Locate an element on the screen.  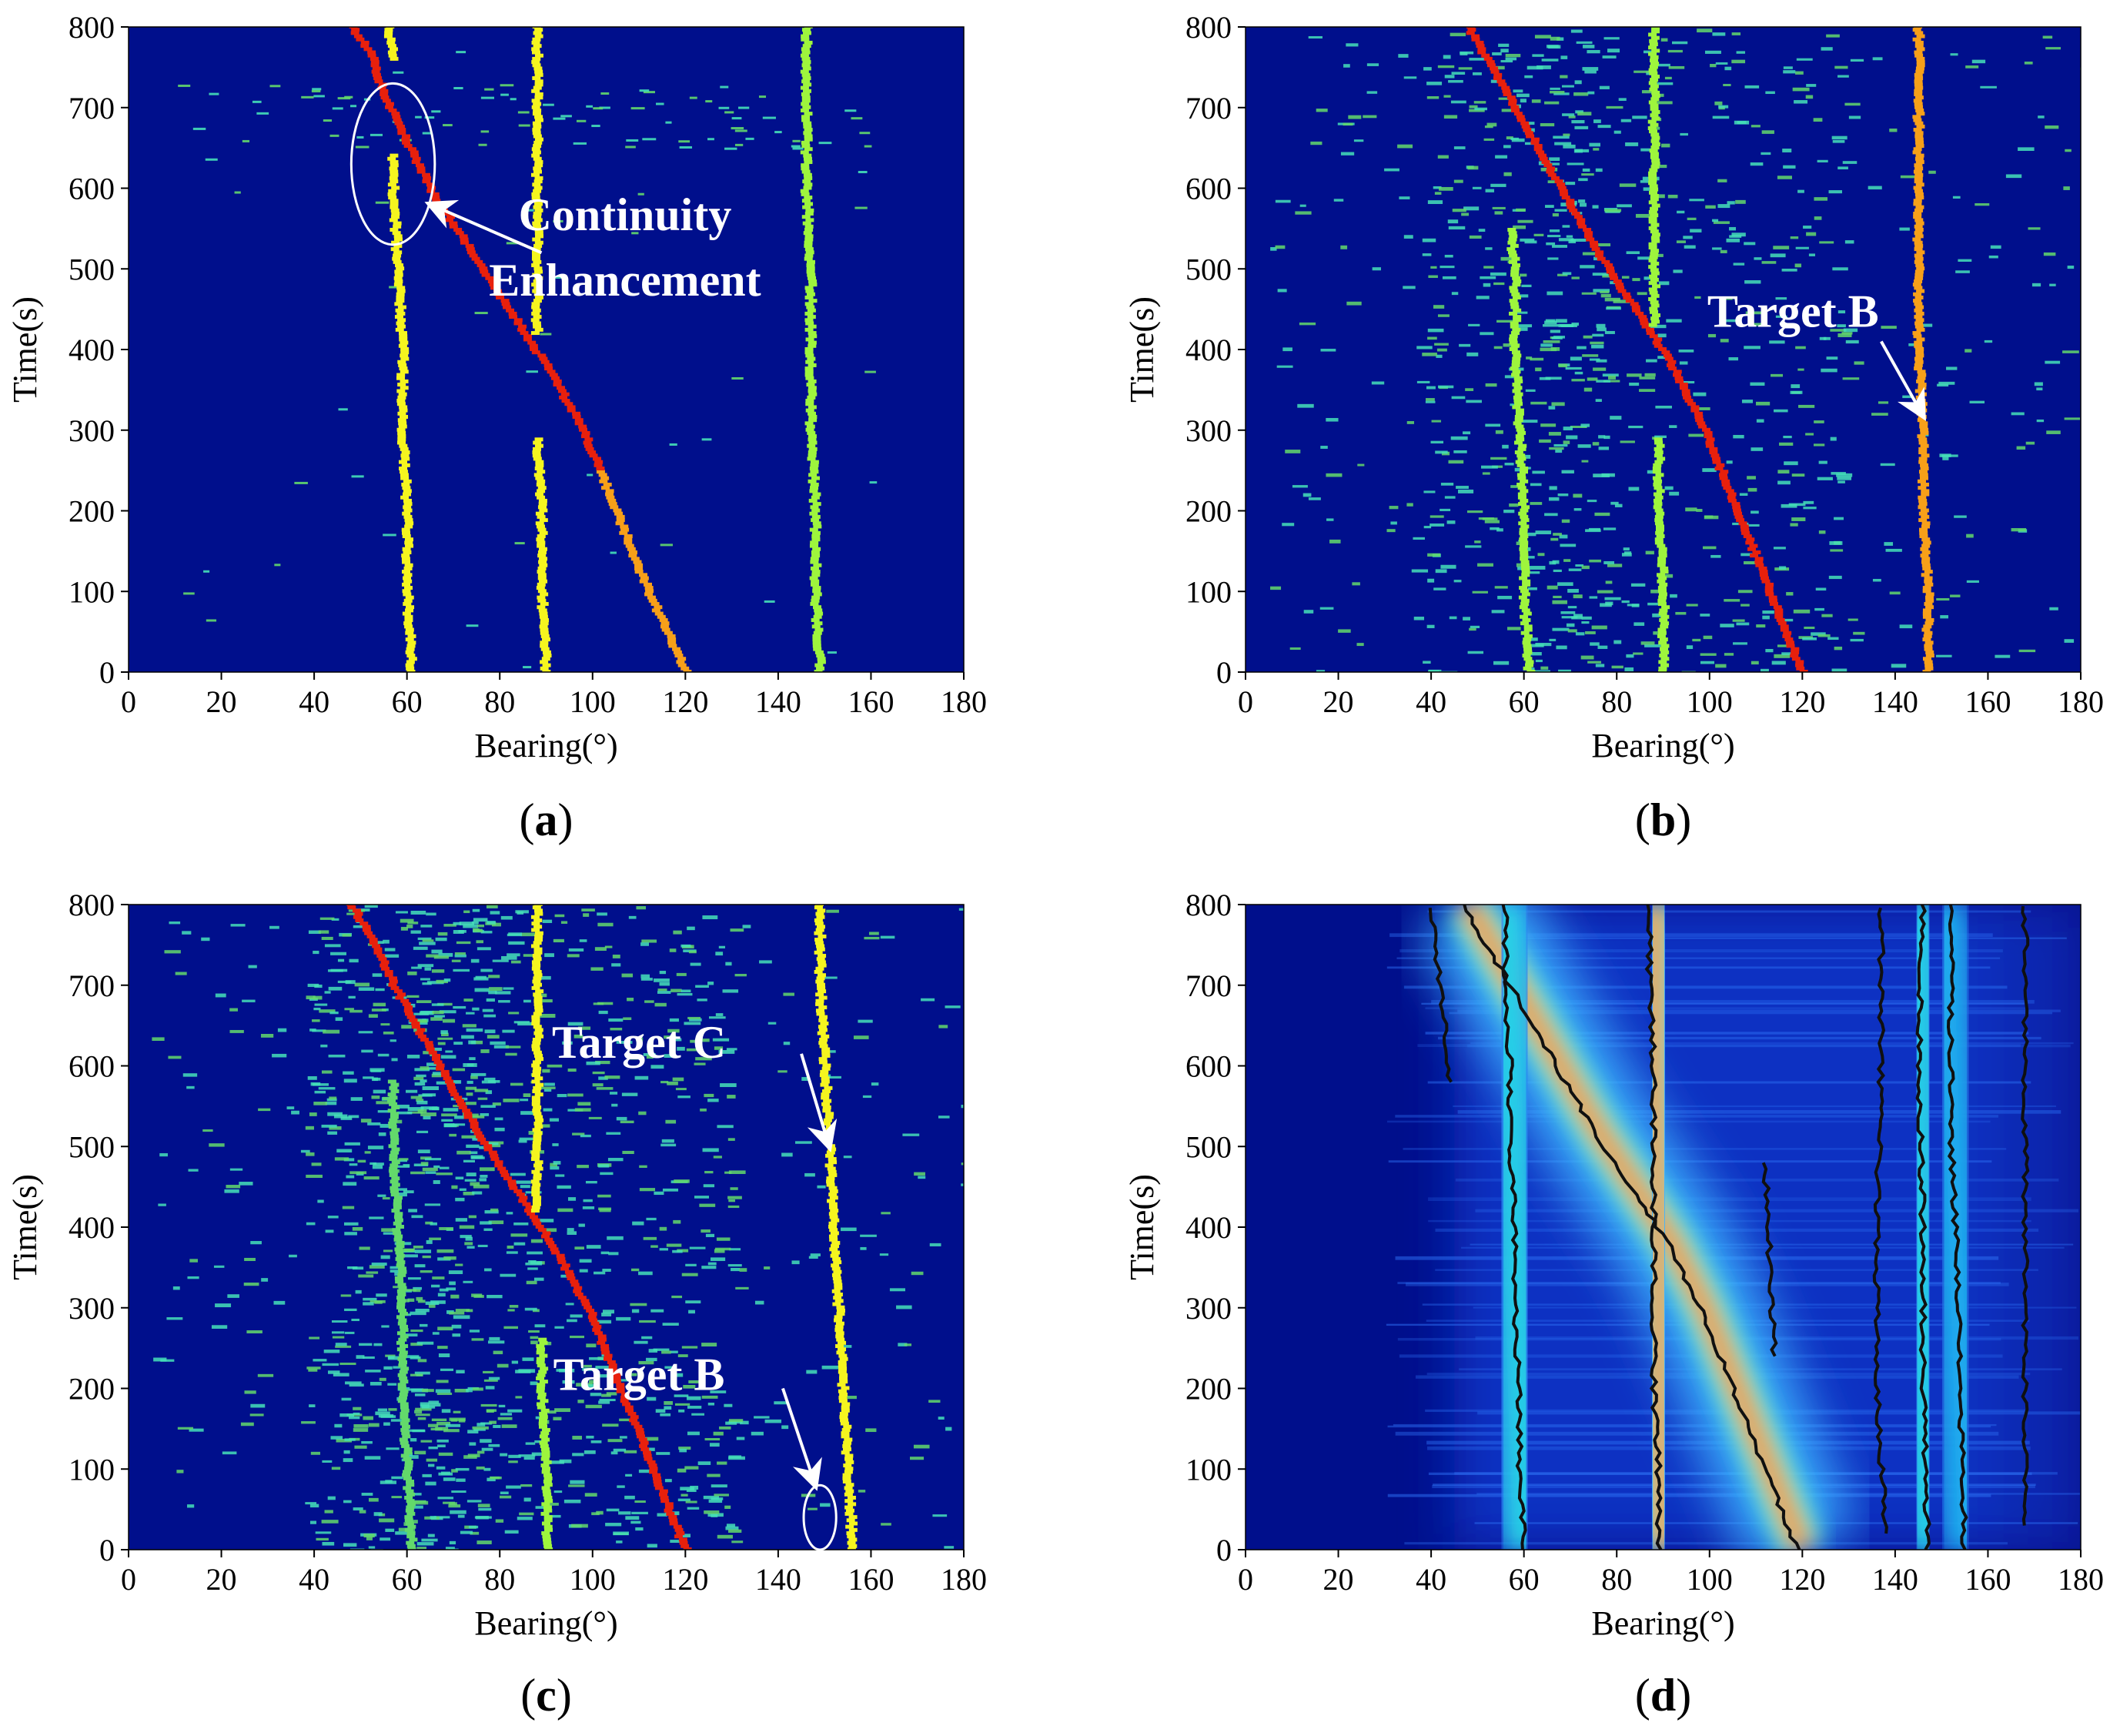
plot-content-a is located at coordinates (528, 349).